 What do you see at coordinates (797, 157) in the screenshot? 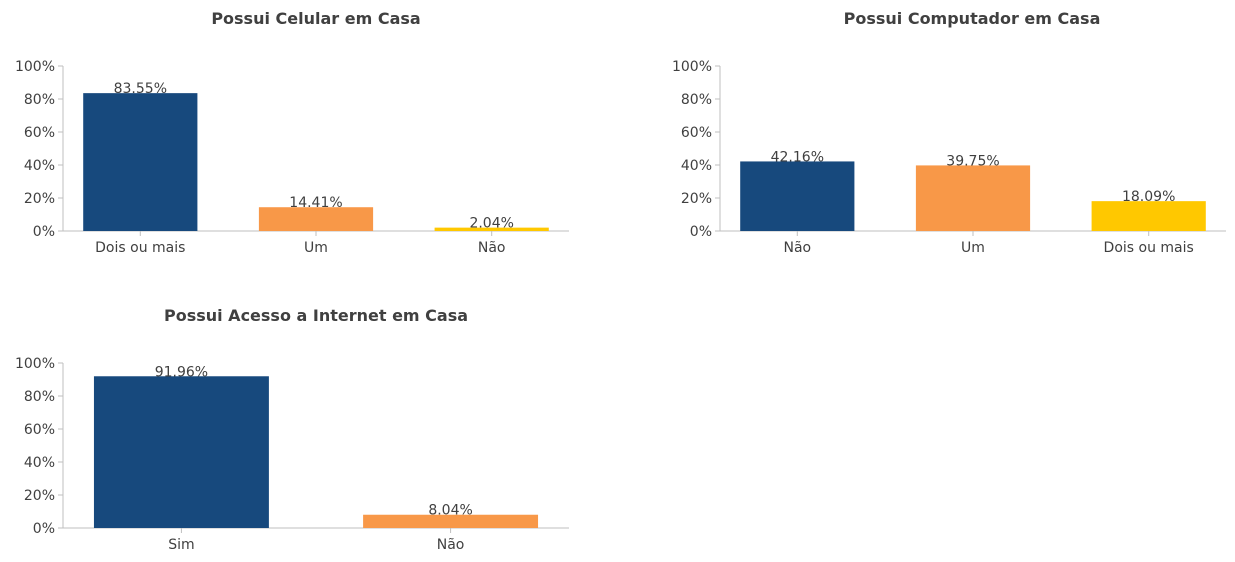
I see `data-label: 42.16%` at bounding box center [797, 157].